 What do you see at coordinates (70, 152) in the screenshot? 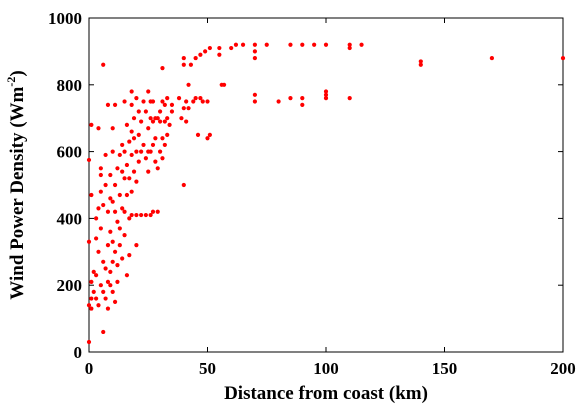
I see `y-tick-label: 600` at bounding box center [70, 152].